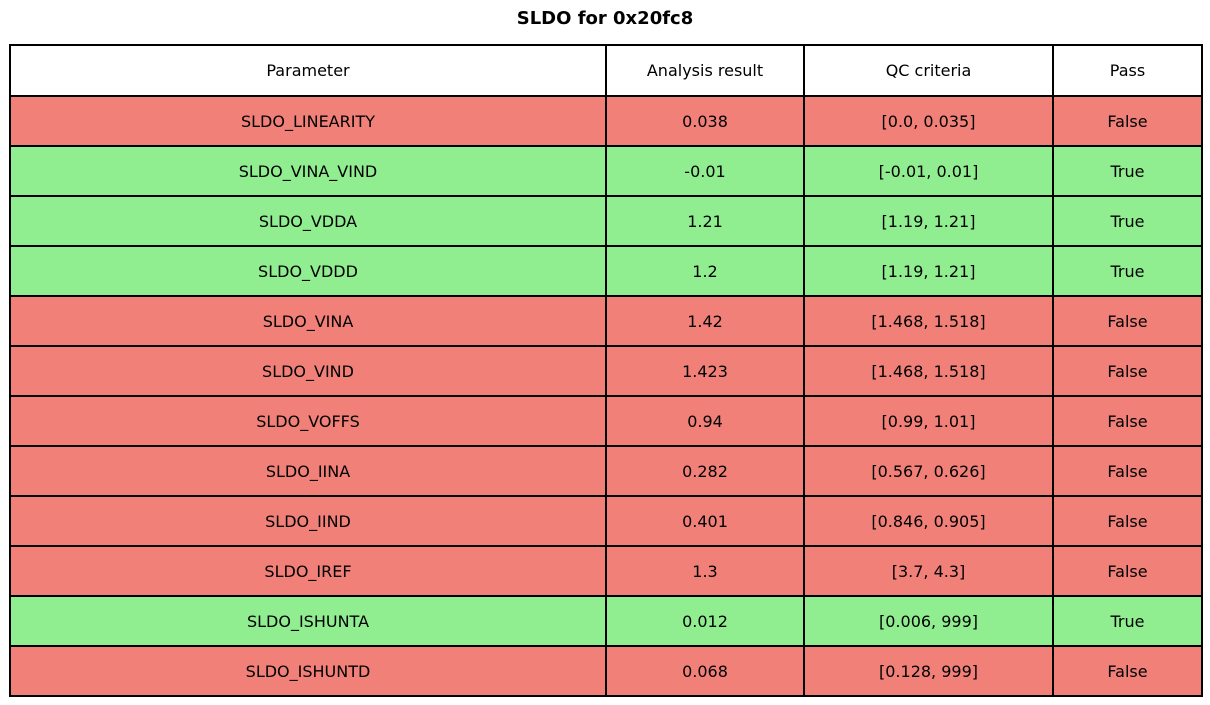  I want to click on parameter-cell: SLDO_ISHUNTD, so click(308, 671).